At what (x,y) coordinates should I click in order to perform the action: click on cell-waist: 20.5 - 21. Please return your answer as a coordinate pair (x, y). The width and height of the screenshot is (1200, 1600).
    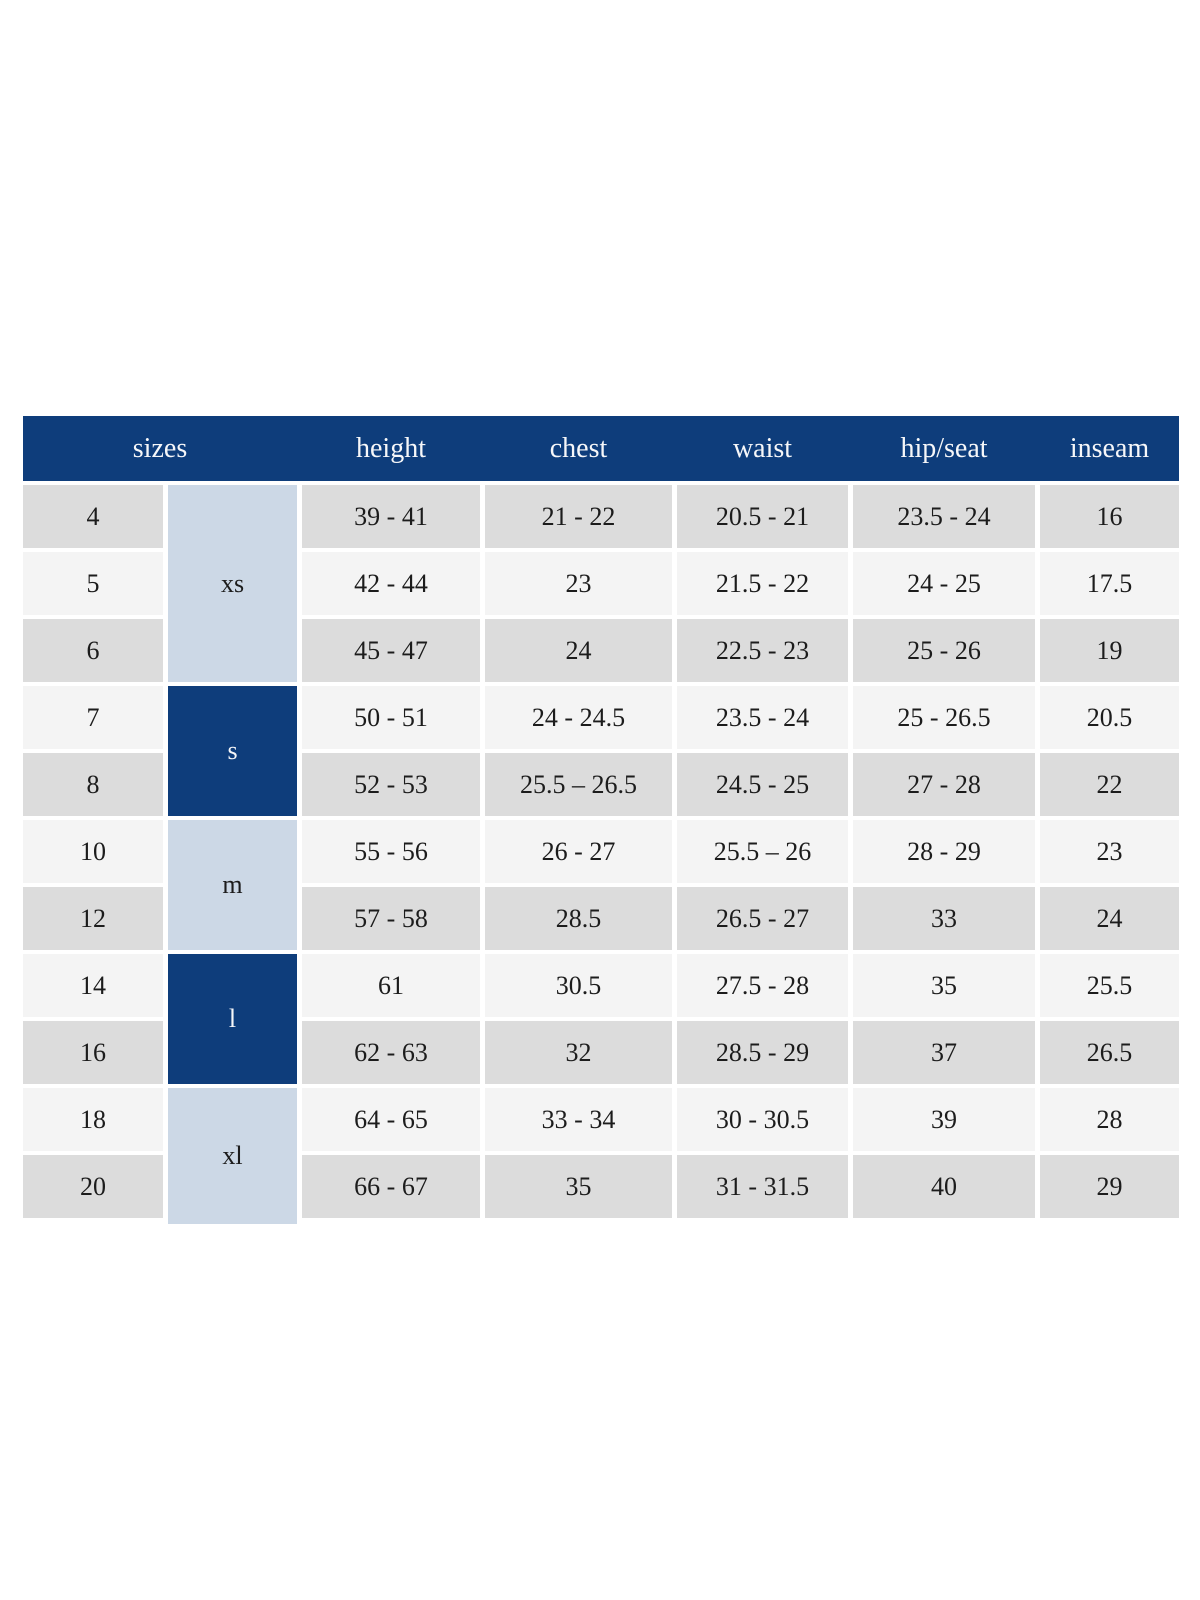
    Looking at the image, I should click on (762, 516).